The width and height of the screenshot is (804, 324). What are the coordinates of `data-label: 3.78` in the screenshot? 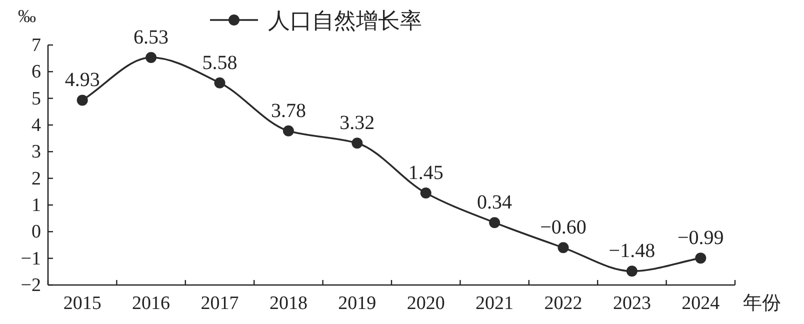 It's located at (288, 111).